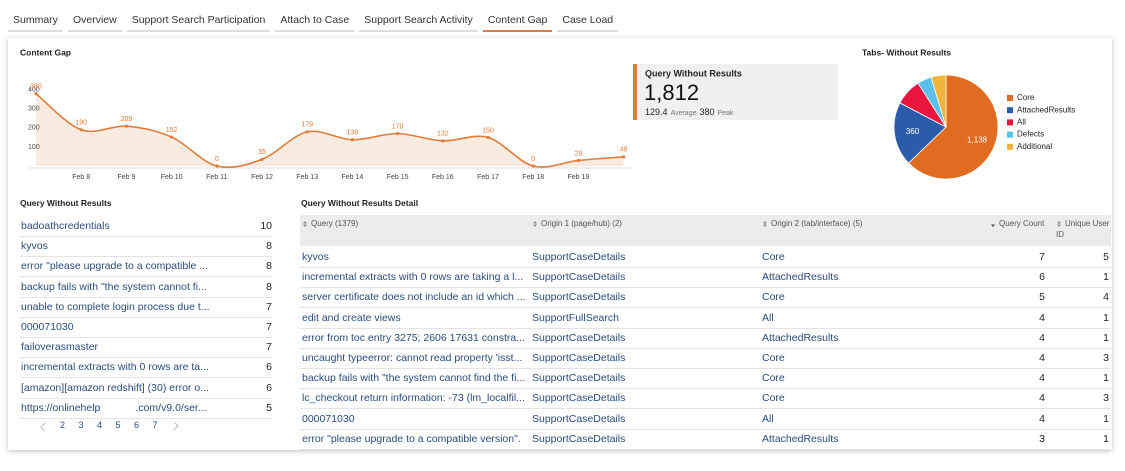 This screenshot has height=471, width=1125. What do you see at coordinates (817, 223) in the screenshot?
I see `column-label: Origin 2 (tab/interface) (5)` at bounding box center [817, 223].